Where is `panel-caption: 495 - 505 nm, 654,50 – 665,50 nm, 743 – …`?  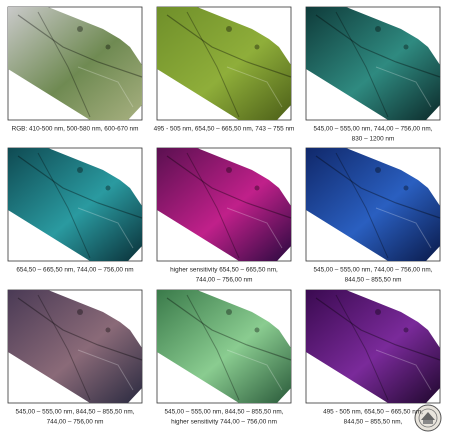
panel-caption: 495 - 505 nm, 654,50 – 665,50 nm, 743 – … is located at coordinates (224, 129).